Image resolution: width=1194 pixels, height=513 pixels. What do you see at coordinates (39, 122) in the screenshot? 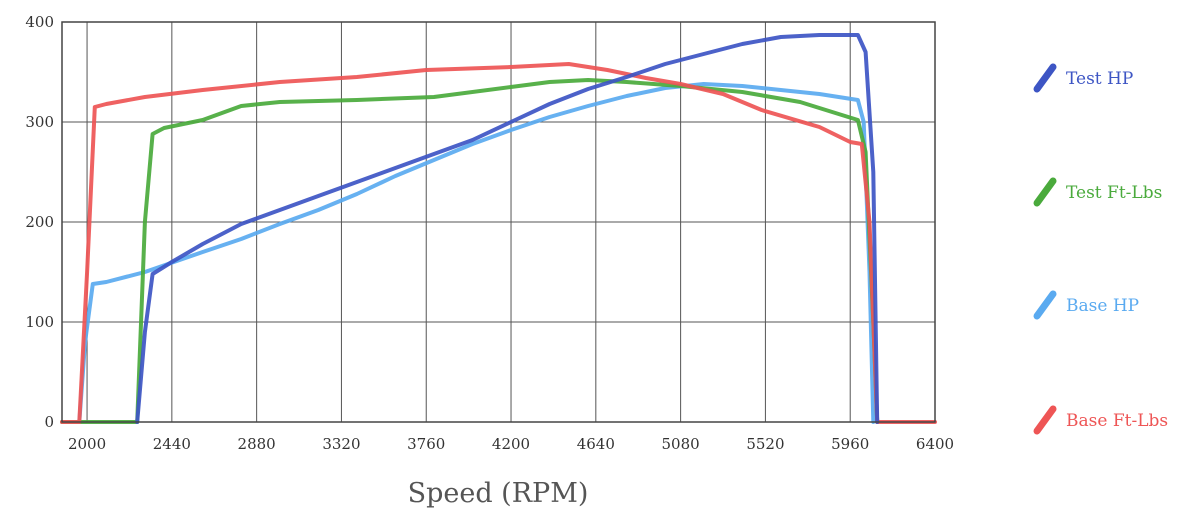
I see `y-tick-label: 300` at bounding box center [39, 122].